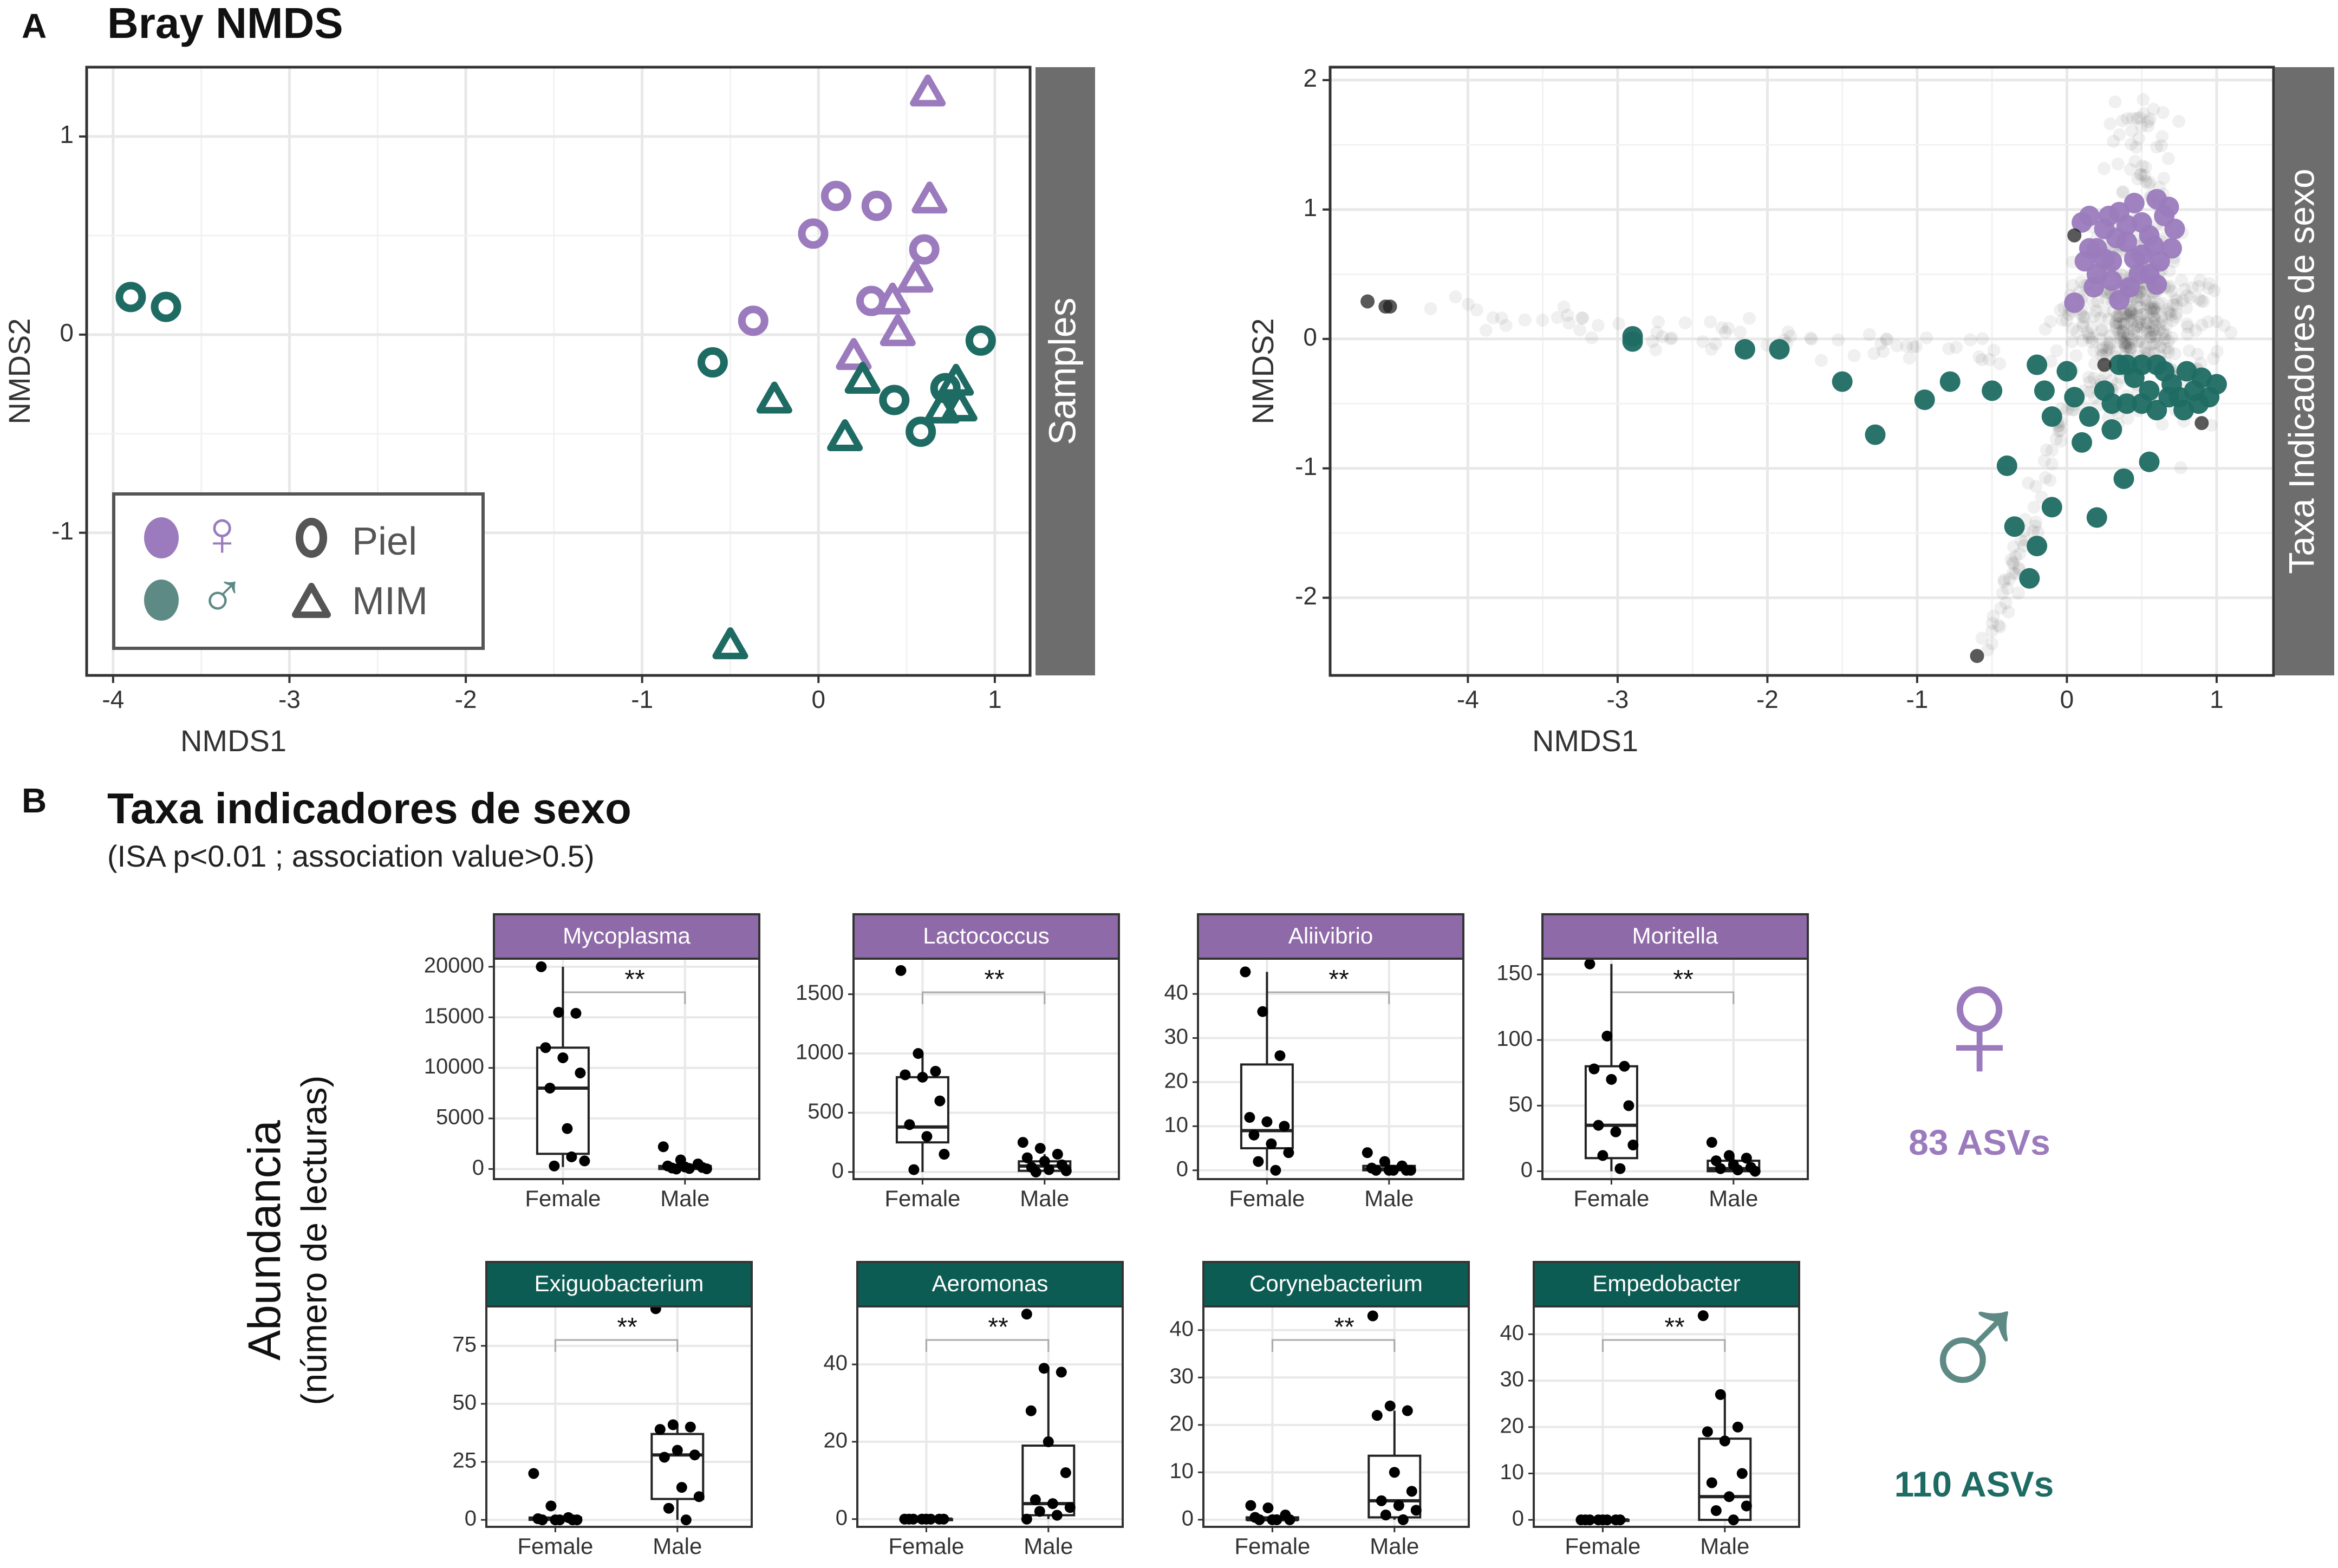 This screenshot has height=1568, width=2338. Describe the element at coordinates (225, 24) in the screenshot. I see `panel-a-title: Bray NMDS` at that location.